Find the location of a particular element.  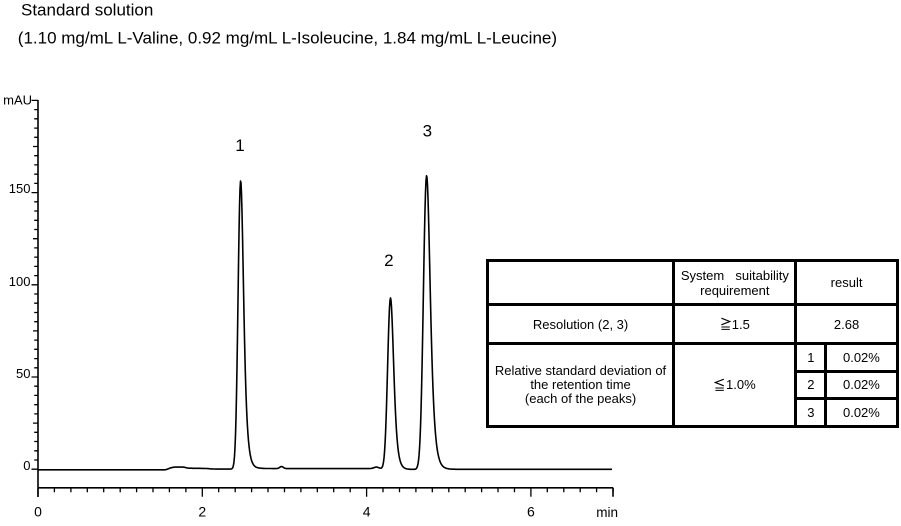

svg-text: 4 is located at coordinates (367, 511).